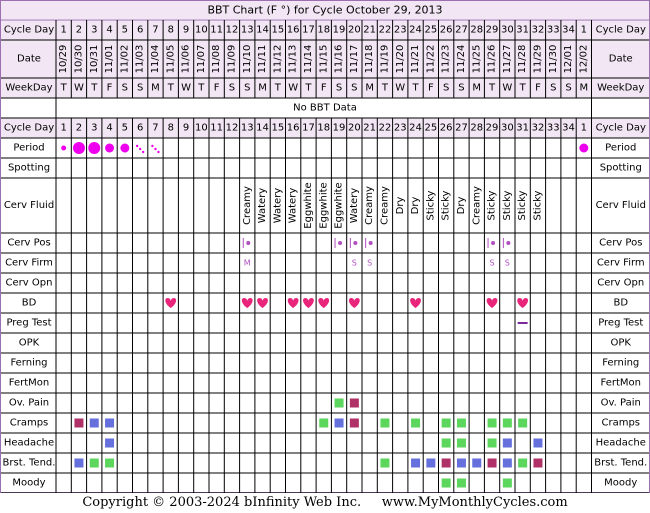 This screenshot has height=513, width=650. What do you see at coordinates (621, 383) in the screenshot?
I see `row-label-right-fertmon: FertMon` at bounding box center [621, 383].